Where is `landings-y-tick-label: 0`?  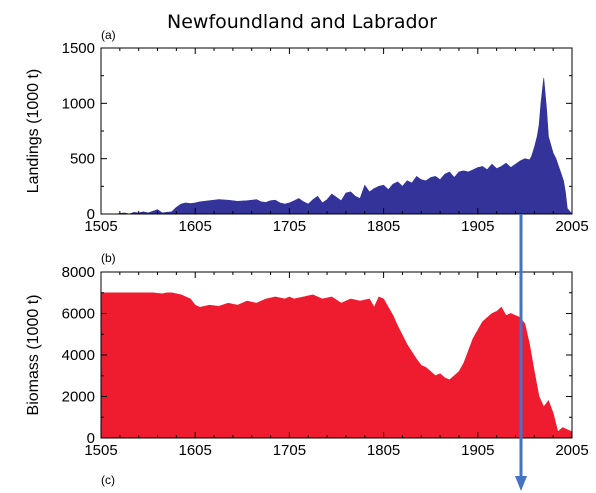
landings-y-tick-label: 0 is located at coordinates (91, 214).